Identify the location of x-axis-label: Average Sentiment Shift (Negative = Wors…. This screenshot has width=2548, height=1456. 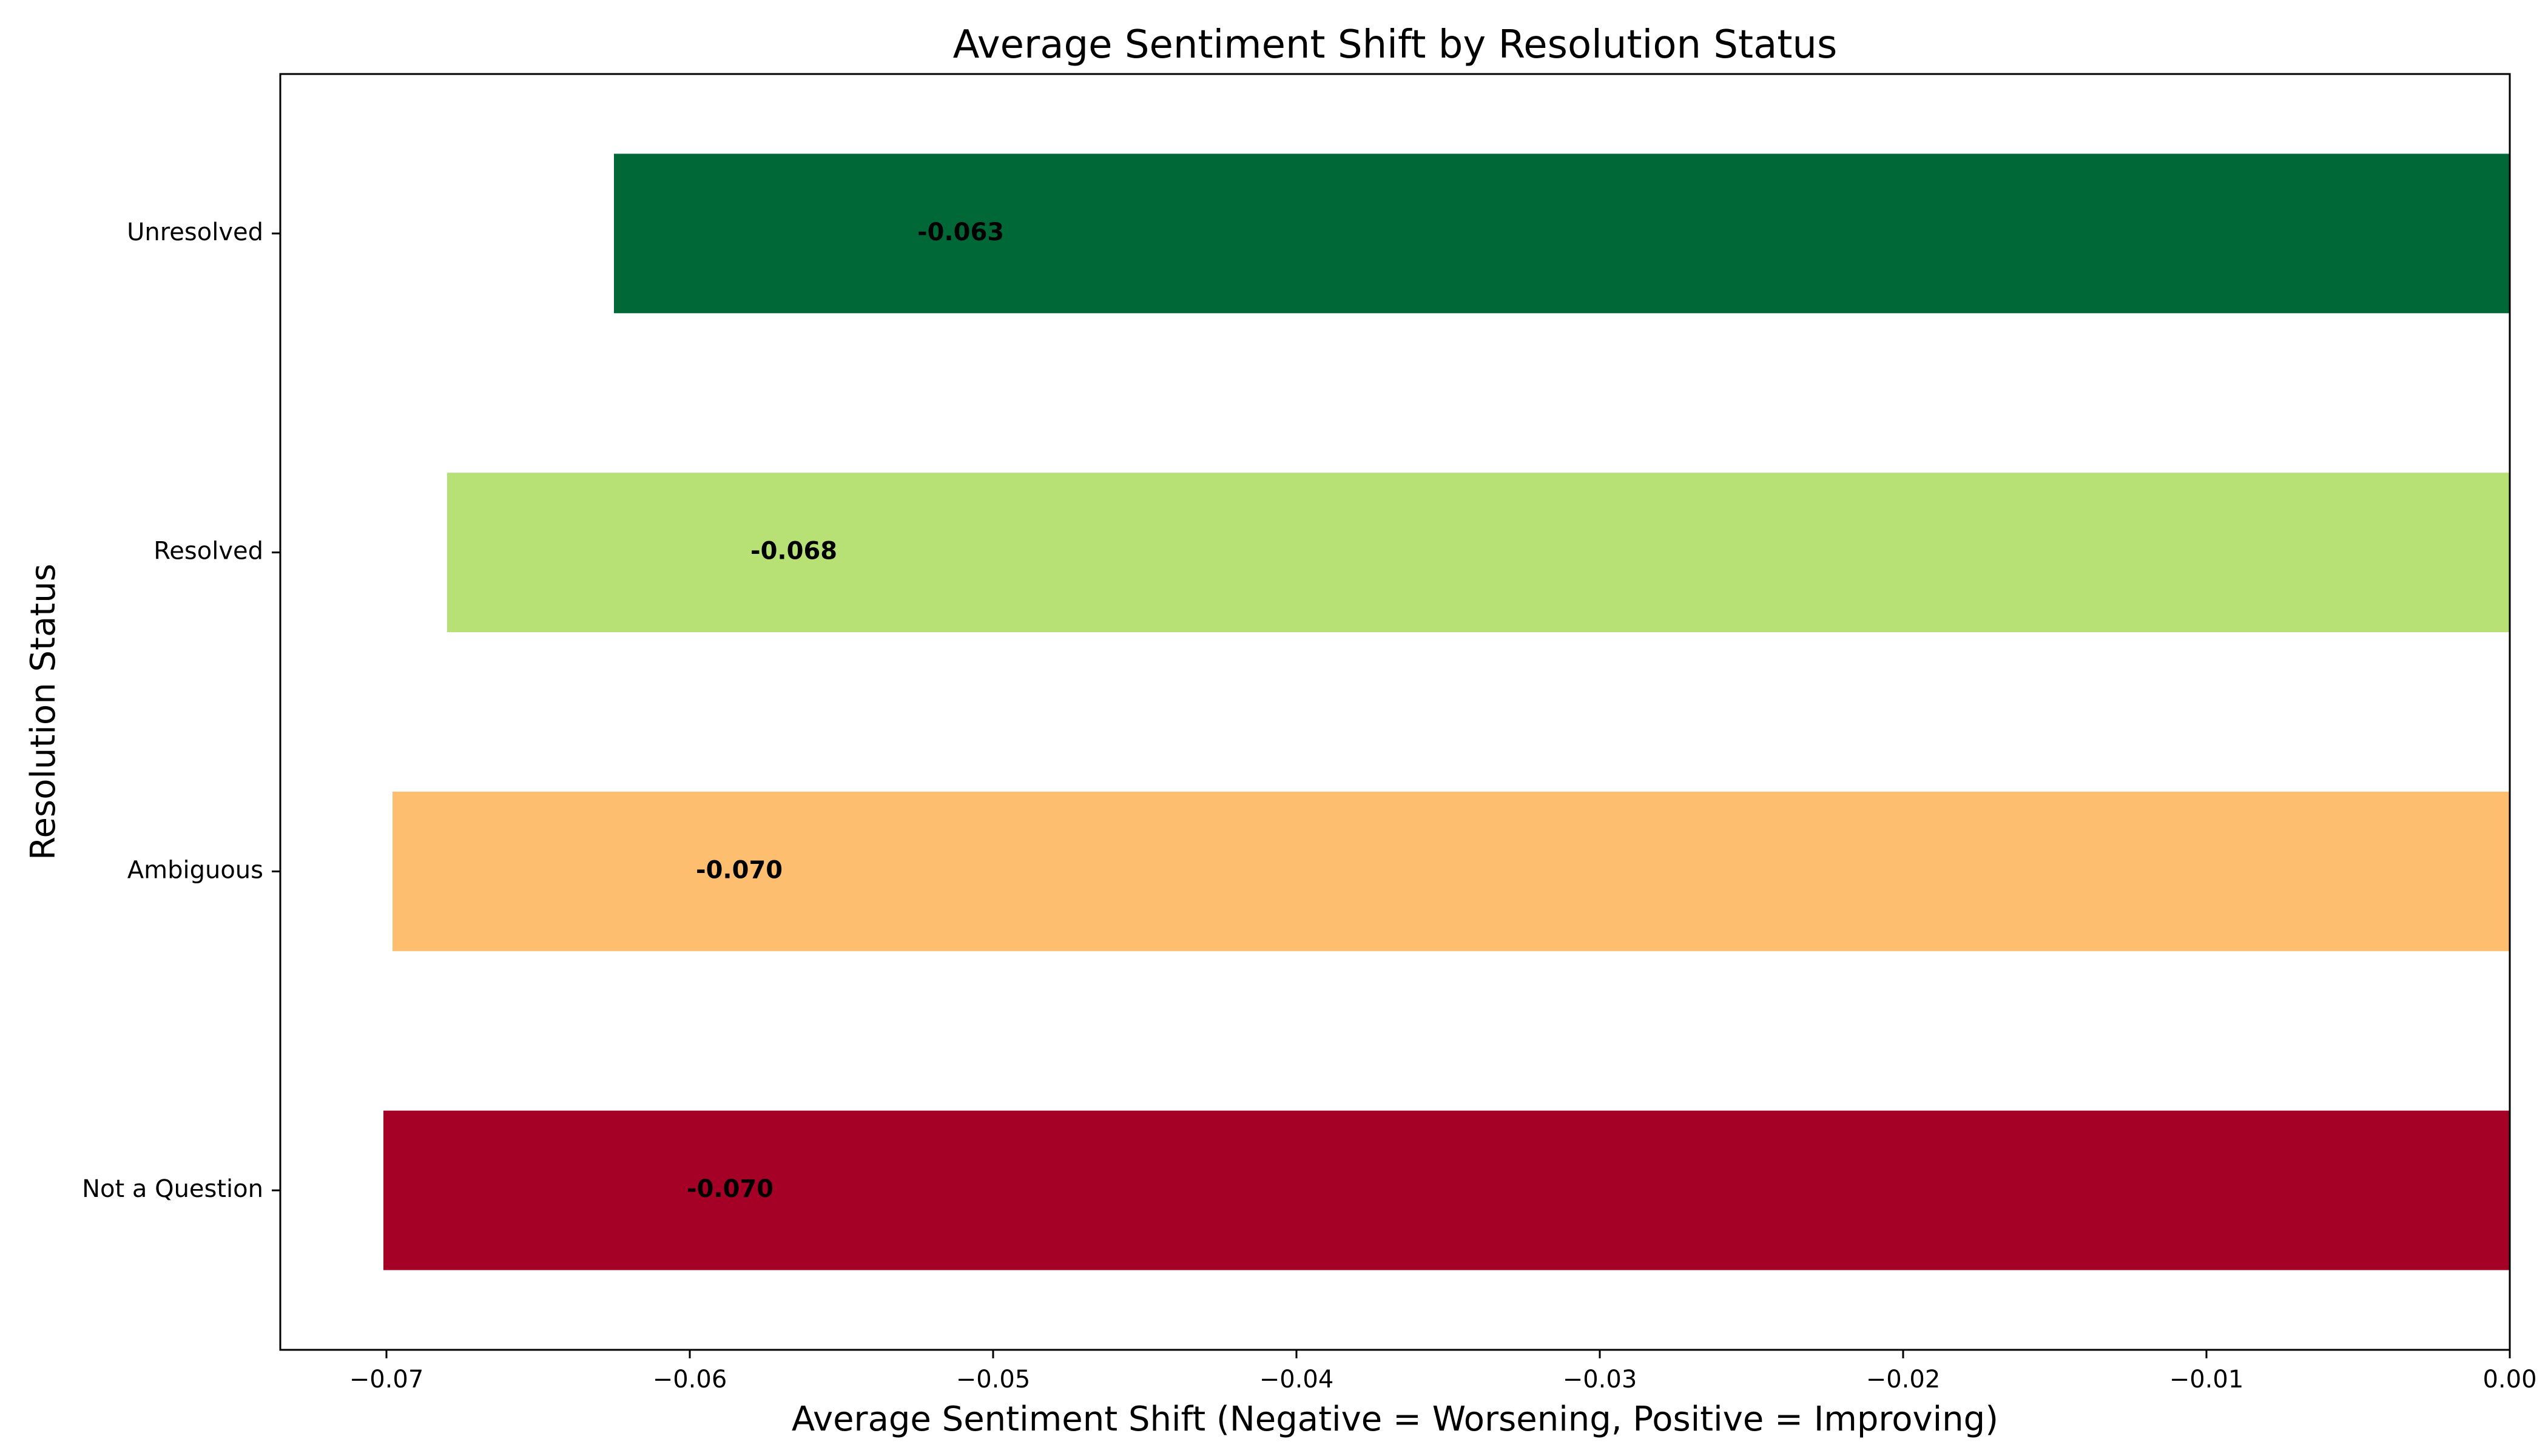
(1395, 1419).